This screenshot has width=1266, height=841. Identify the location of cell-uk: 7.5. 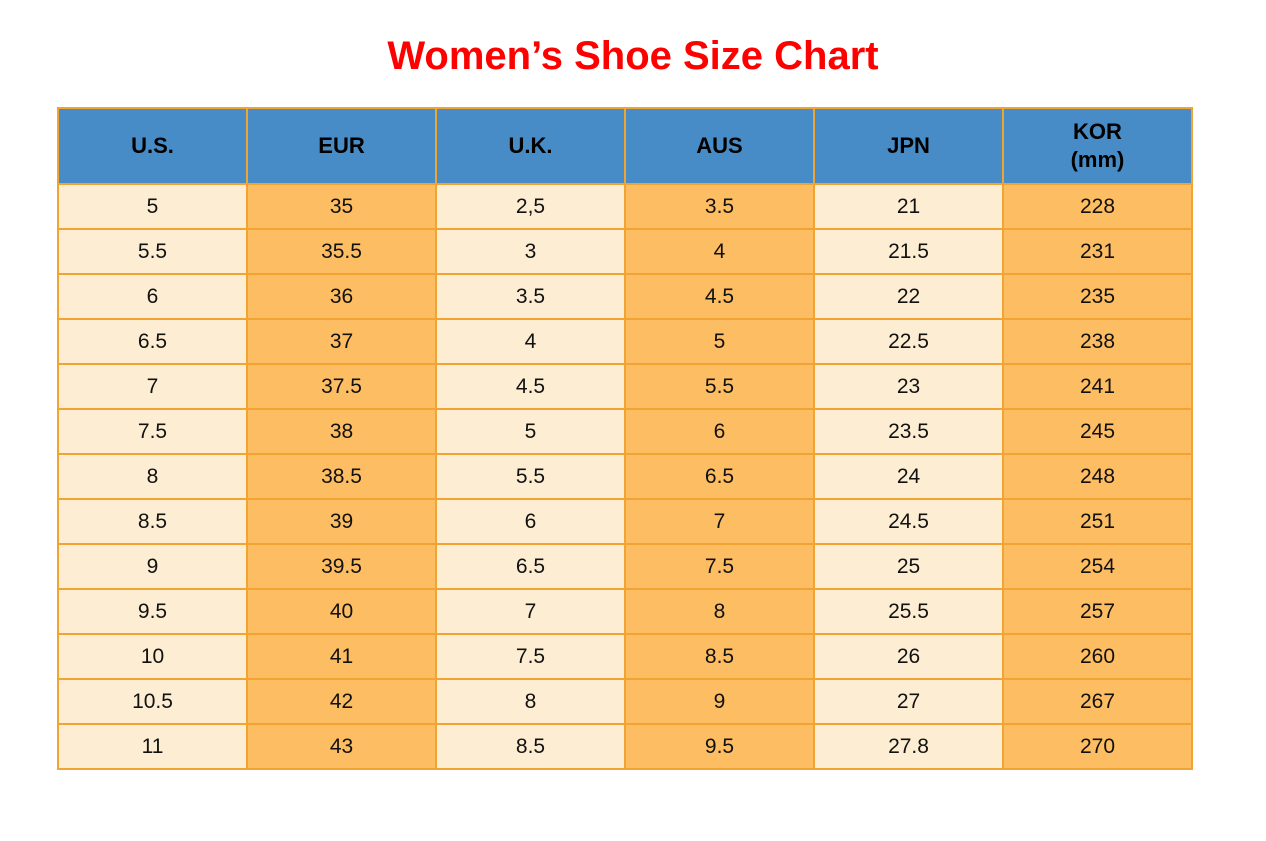
(530, 656).